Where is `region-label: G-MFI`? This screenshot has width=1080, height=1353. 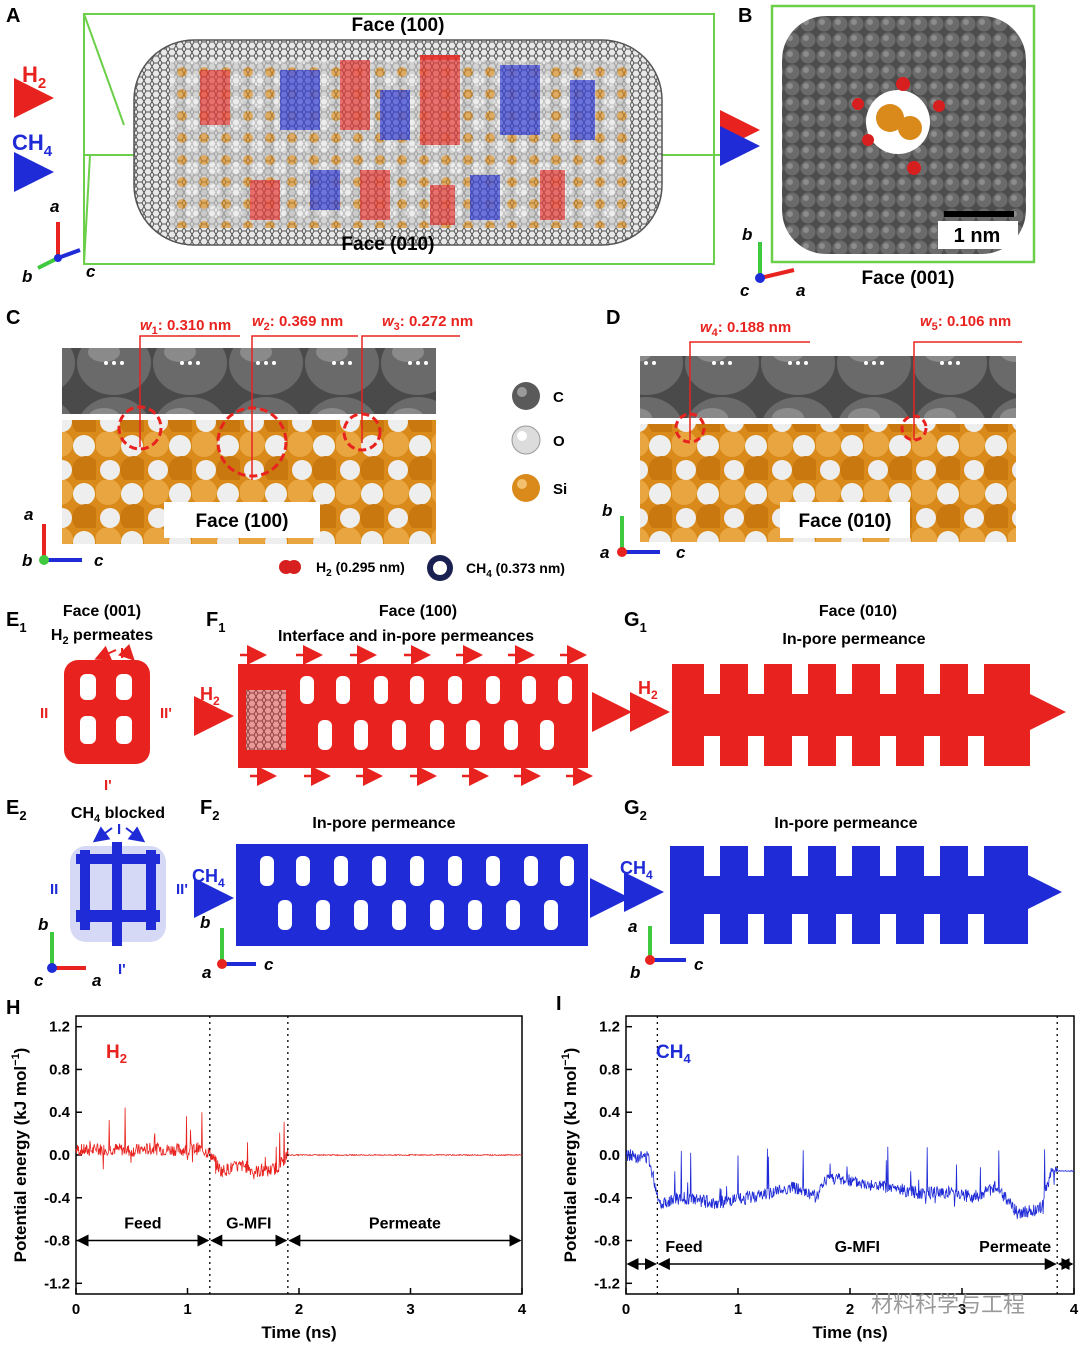
region-label: G-MFI is located at coordinates (857, 1247).